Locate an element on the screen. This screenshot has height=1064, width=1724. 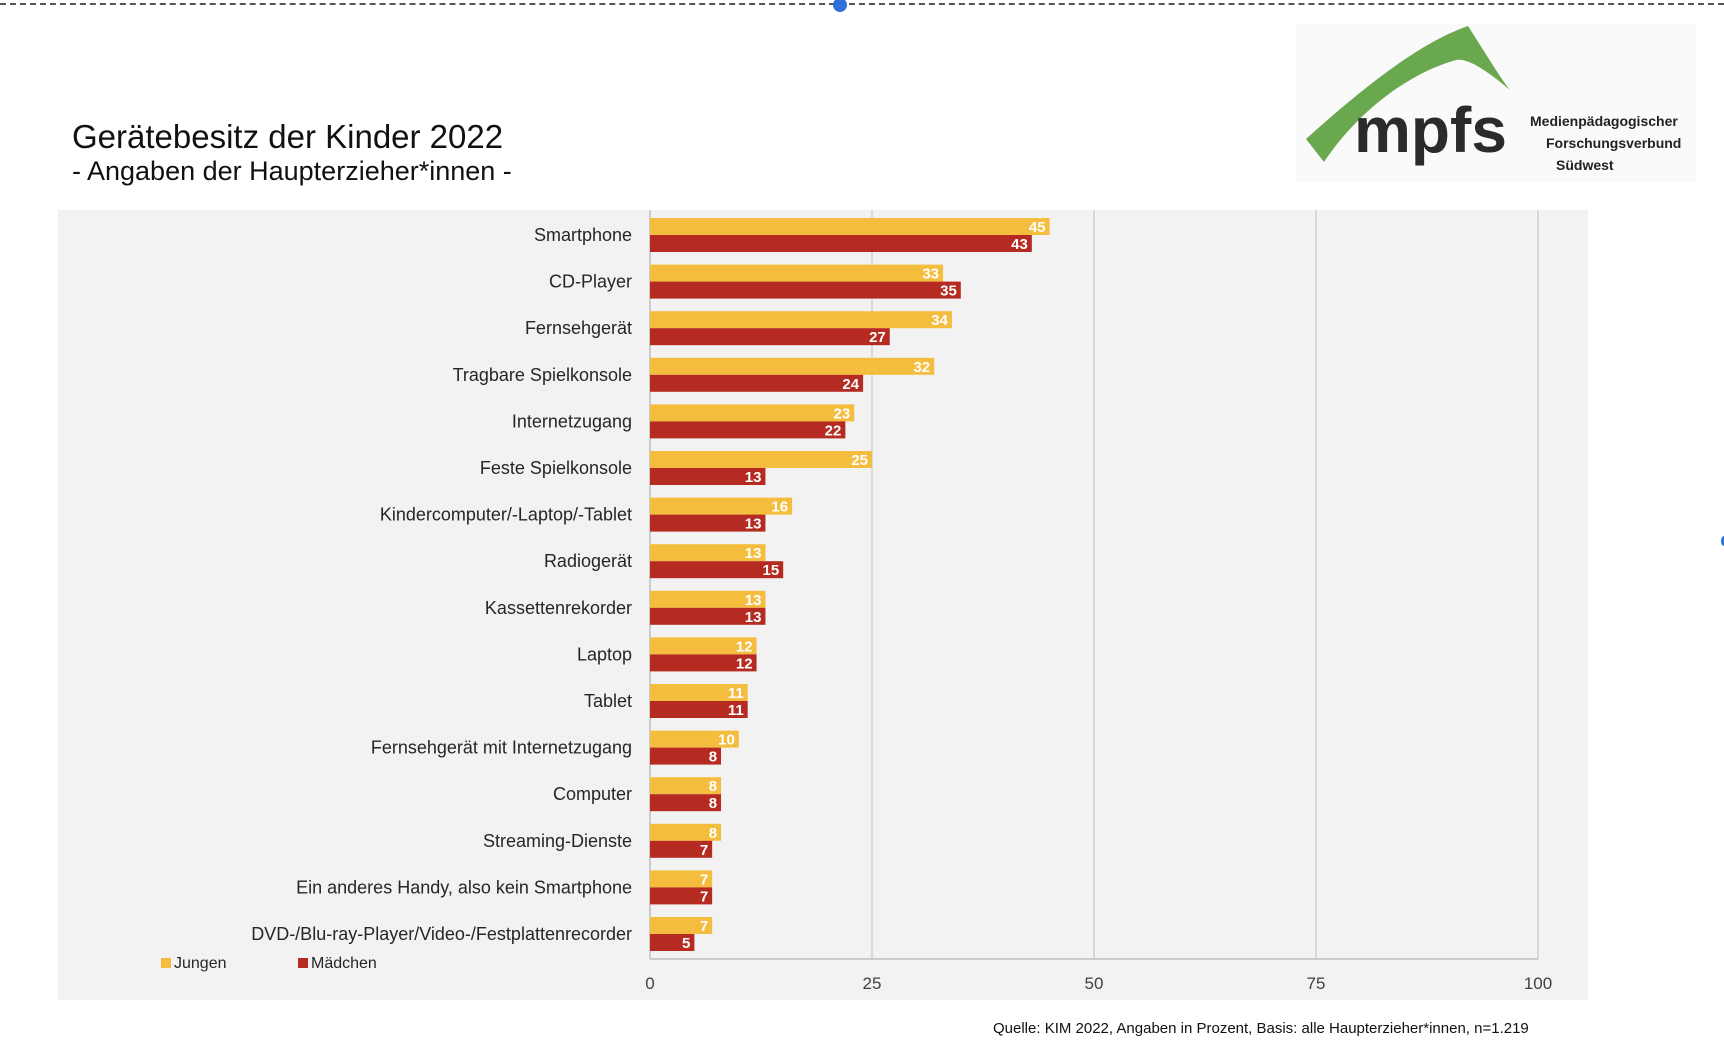
category-label: Radiogerät is located at coordinates (588, 561).